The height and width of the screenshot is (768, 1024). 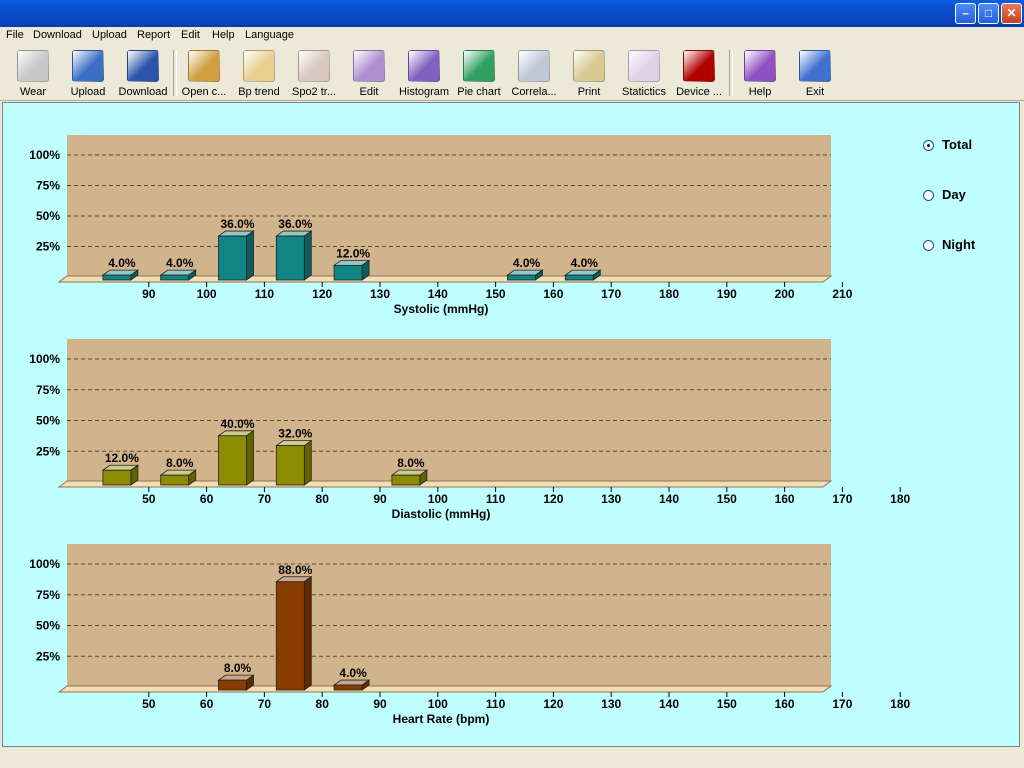 What do you see at coordinates (928, 195) in the screenshot?
I see `radio-day-circle` at bounding box center [928, 195].